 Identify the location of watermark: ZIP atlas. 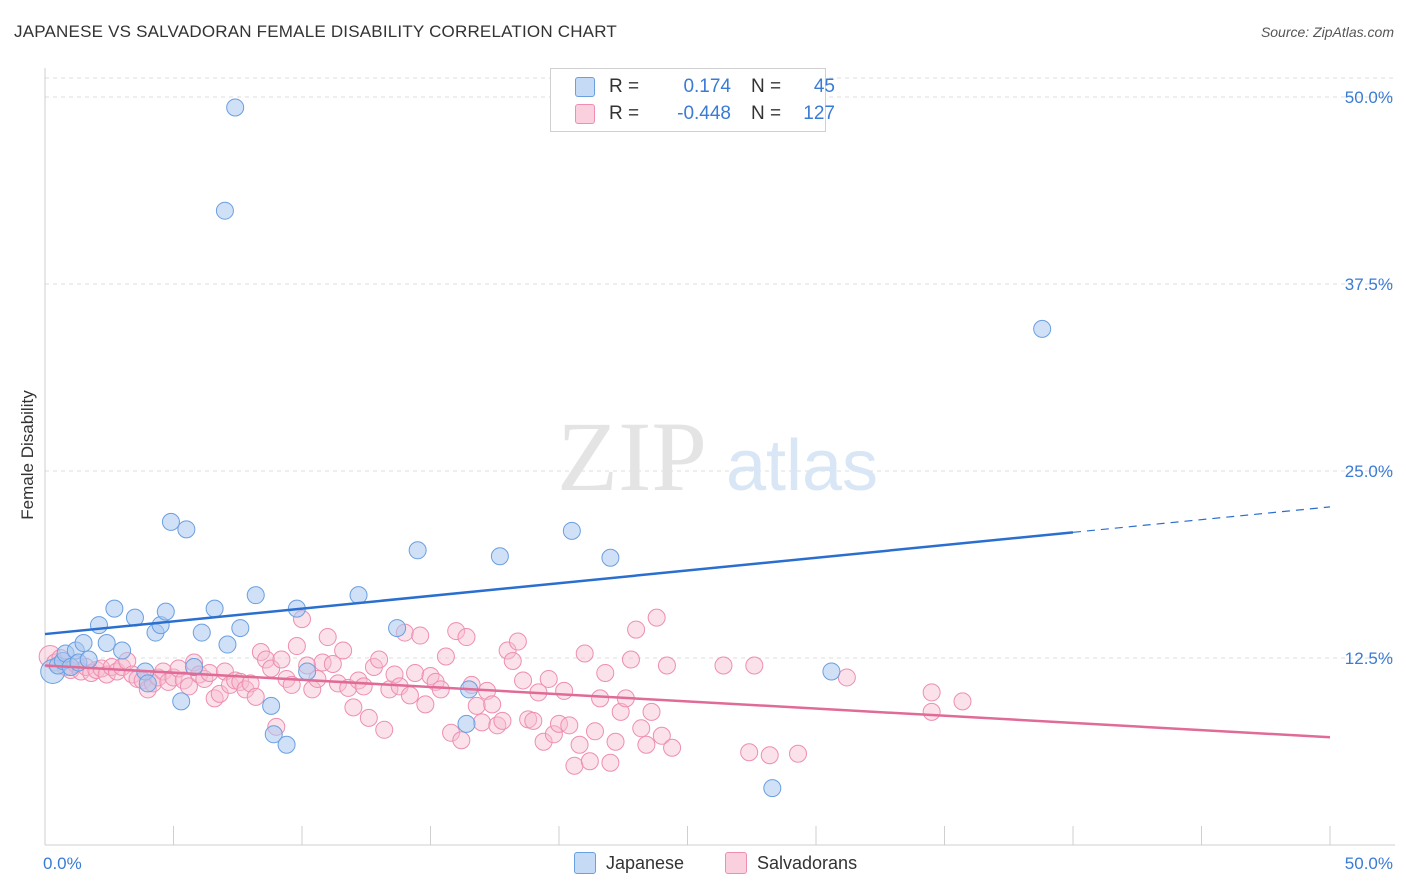
(717, 456).